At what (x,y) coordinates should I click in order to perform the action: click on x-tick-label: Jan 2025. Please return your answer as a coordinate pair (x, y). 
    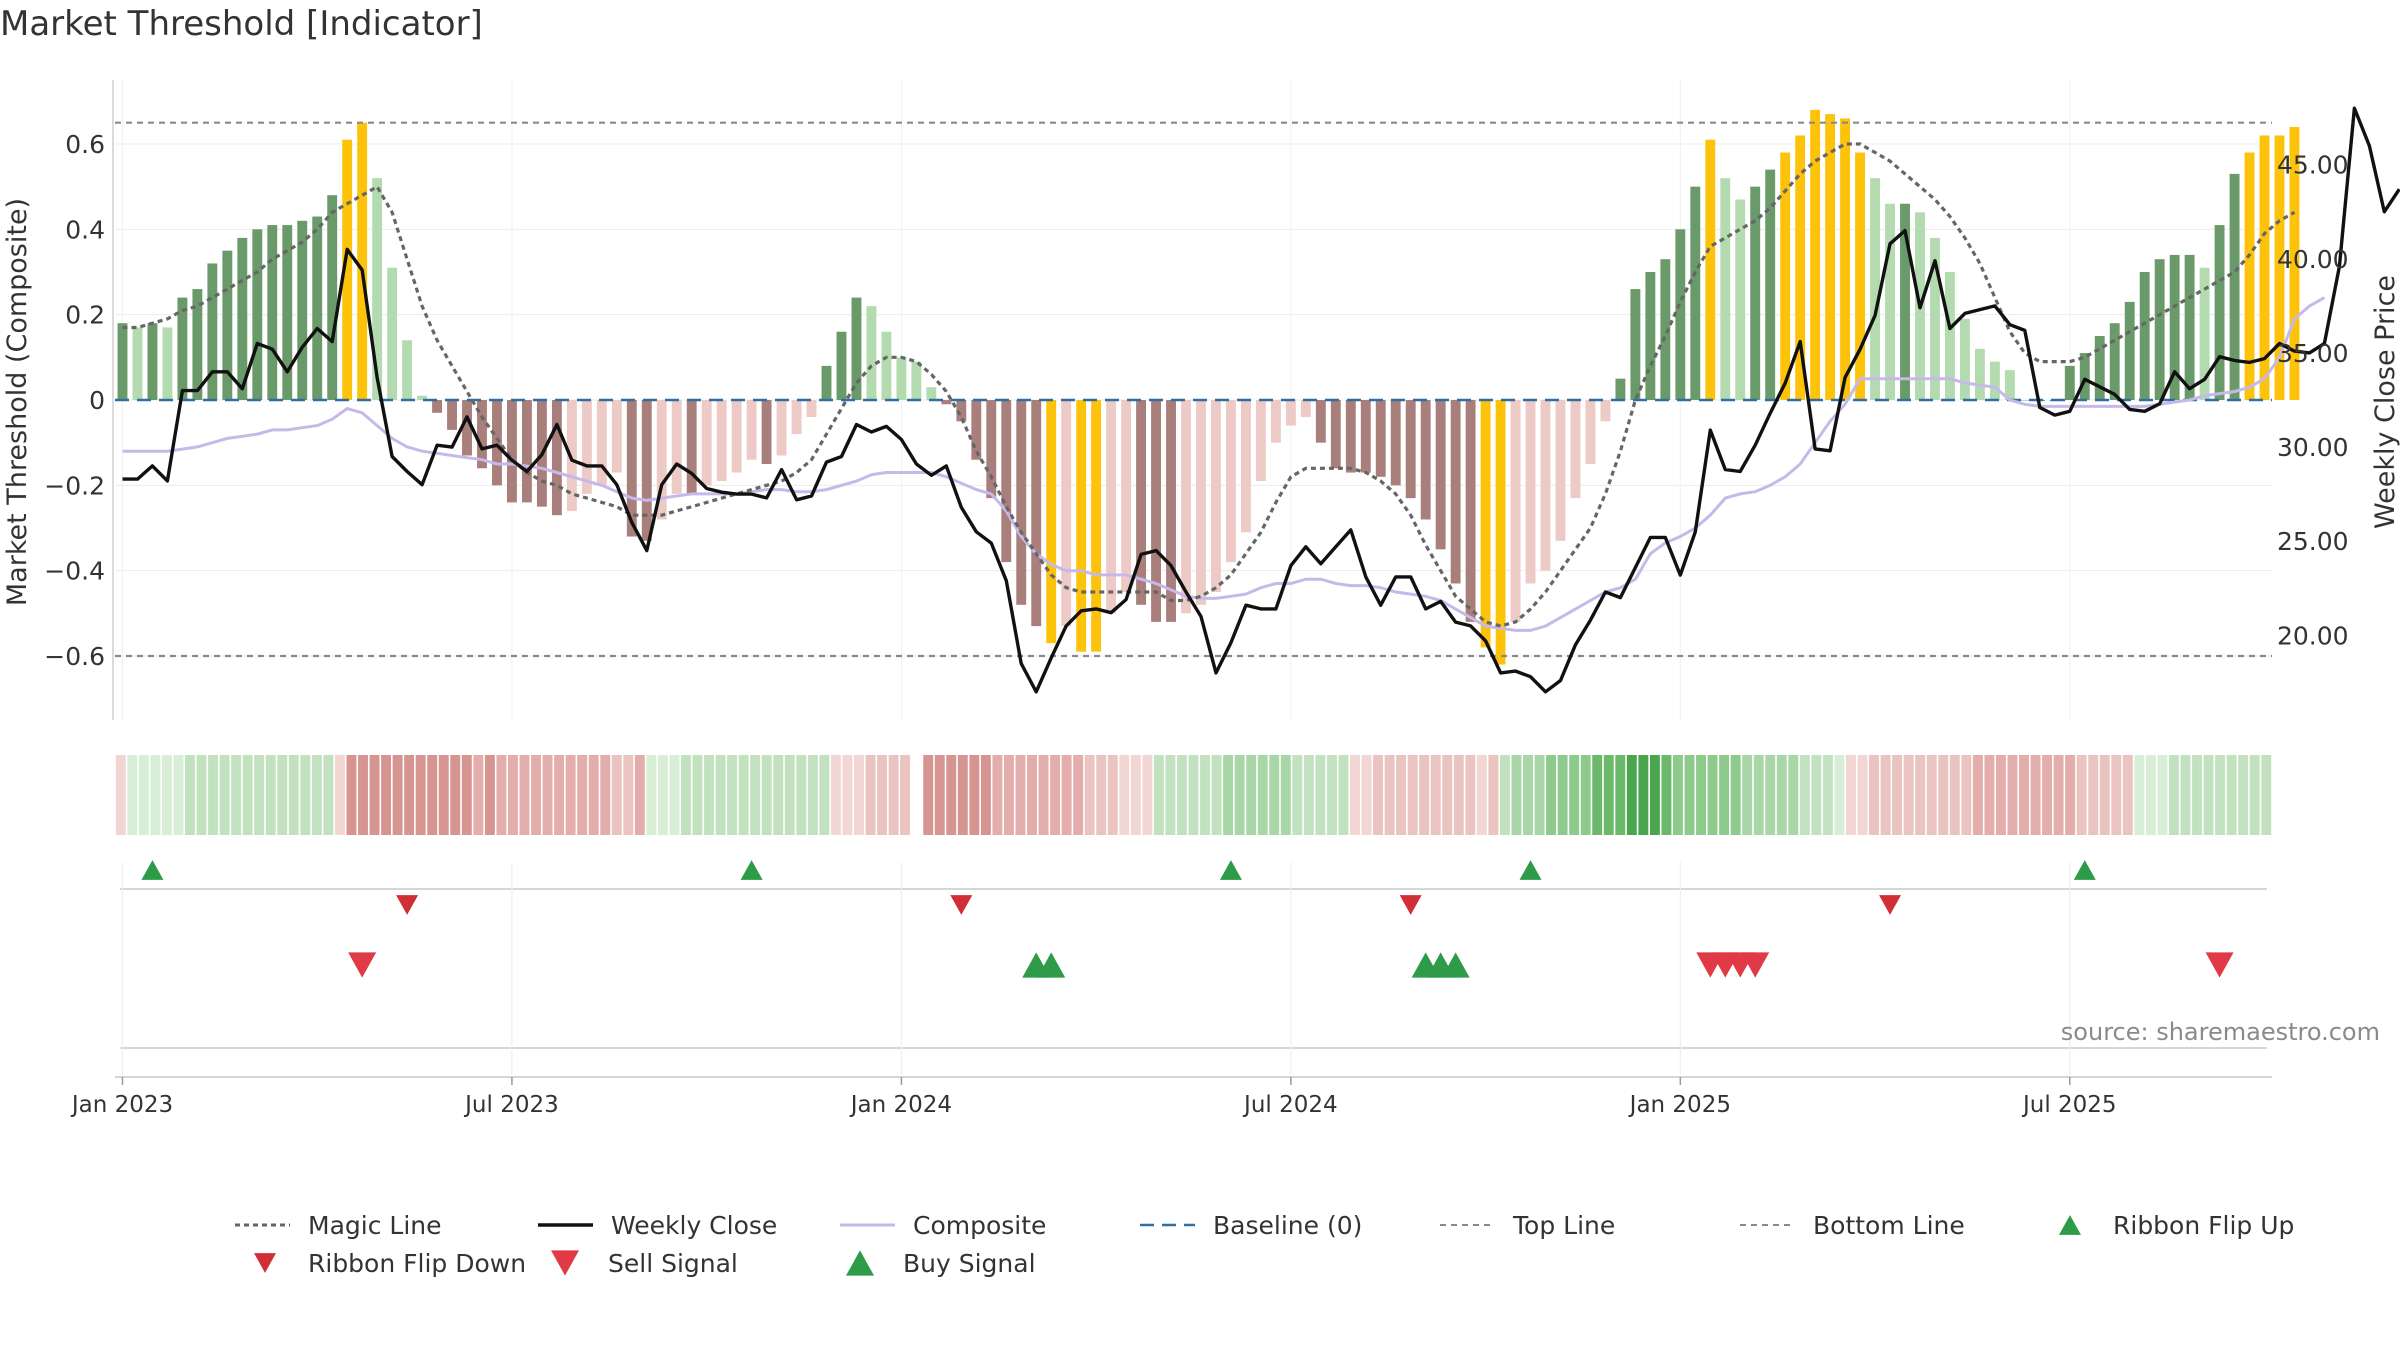
    Looking at the image, I should click on (1679, 1105).